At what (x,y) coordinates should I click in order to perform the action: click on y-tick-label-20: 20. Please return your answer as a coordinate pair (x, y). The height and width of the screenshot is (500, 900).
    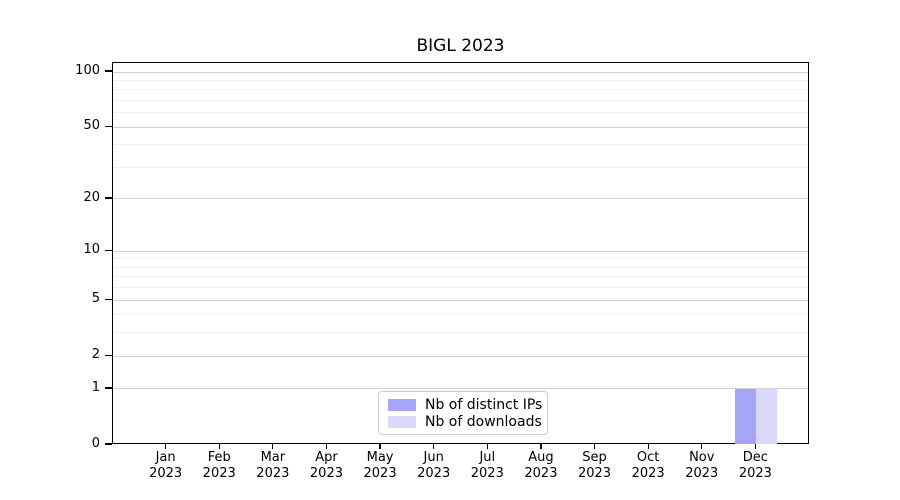
    Looking at the image, I should click on (91, 197).